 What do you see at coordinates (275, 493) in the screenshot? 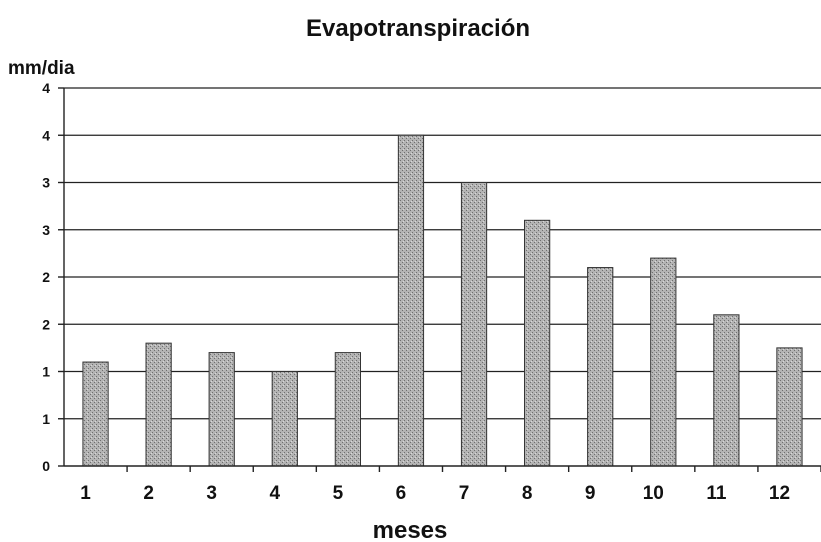
I see `x-tick-label: 4` at bounding box center [275, 493].